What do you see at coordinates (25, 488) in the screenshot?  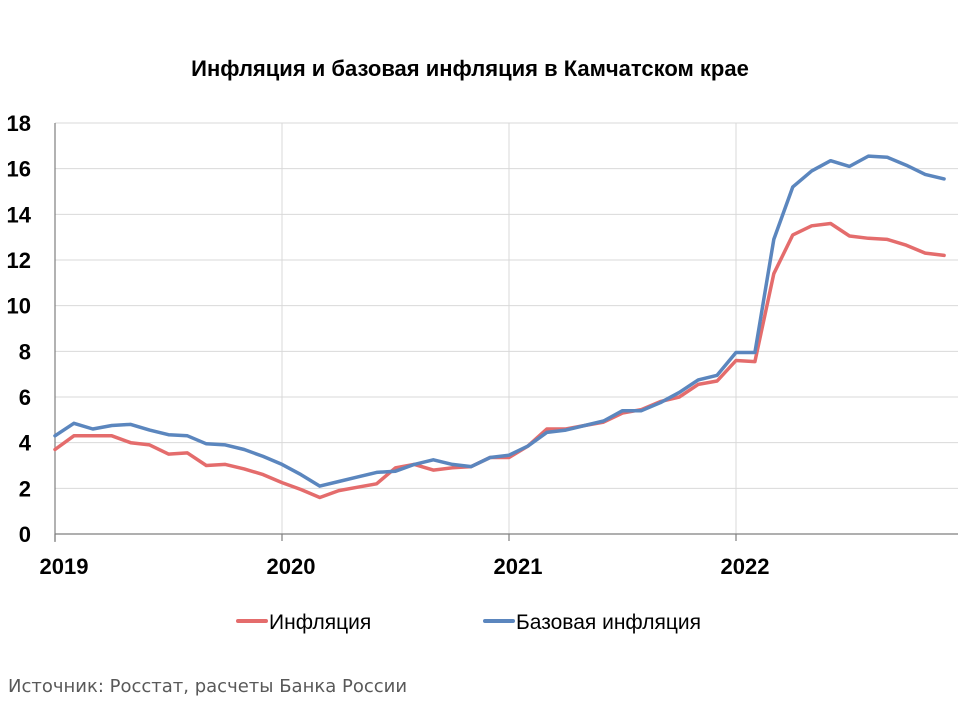 I see `y-tick-label-2: 2` at bounding box center [25, 488].